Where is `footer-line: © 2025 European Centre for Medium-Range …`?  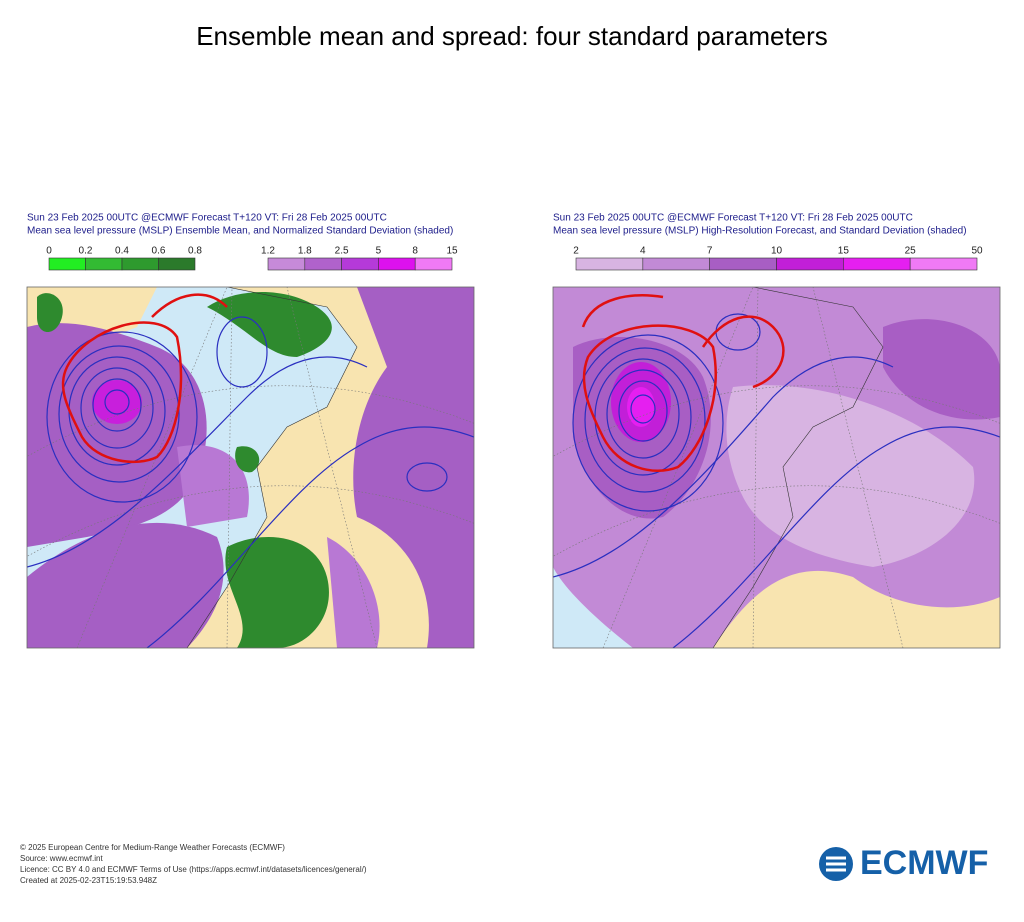 footer-line: © 2025 European Centre for Medium-Range … is located at coordinates (152, 847).